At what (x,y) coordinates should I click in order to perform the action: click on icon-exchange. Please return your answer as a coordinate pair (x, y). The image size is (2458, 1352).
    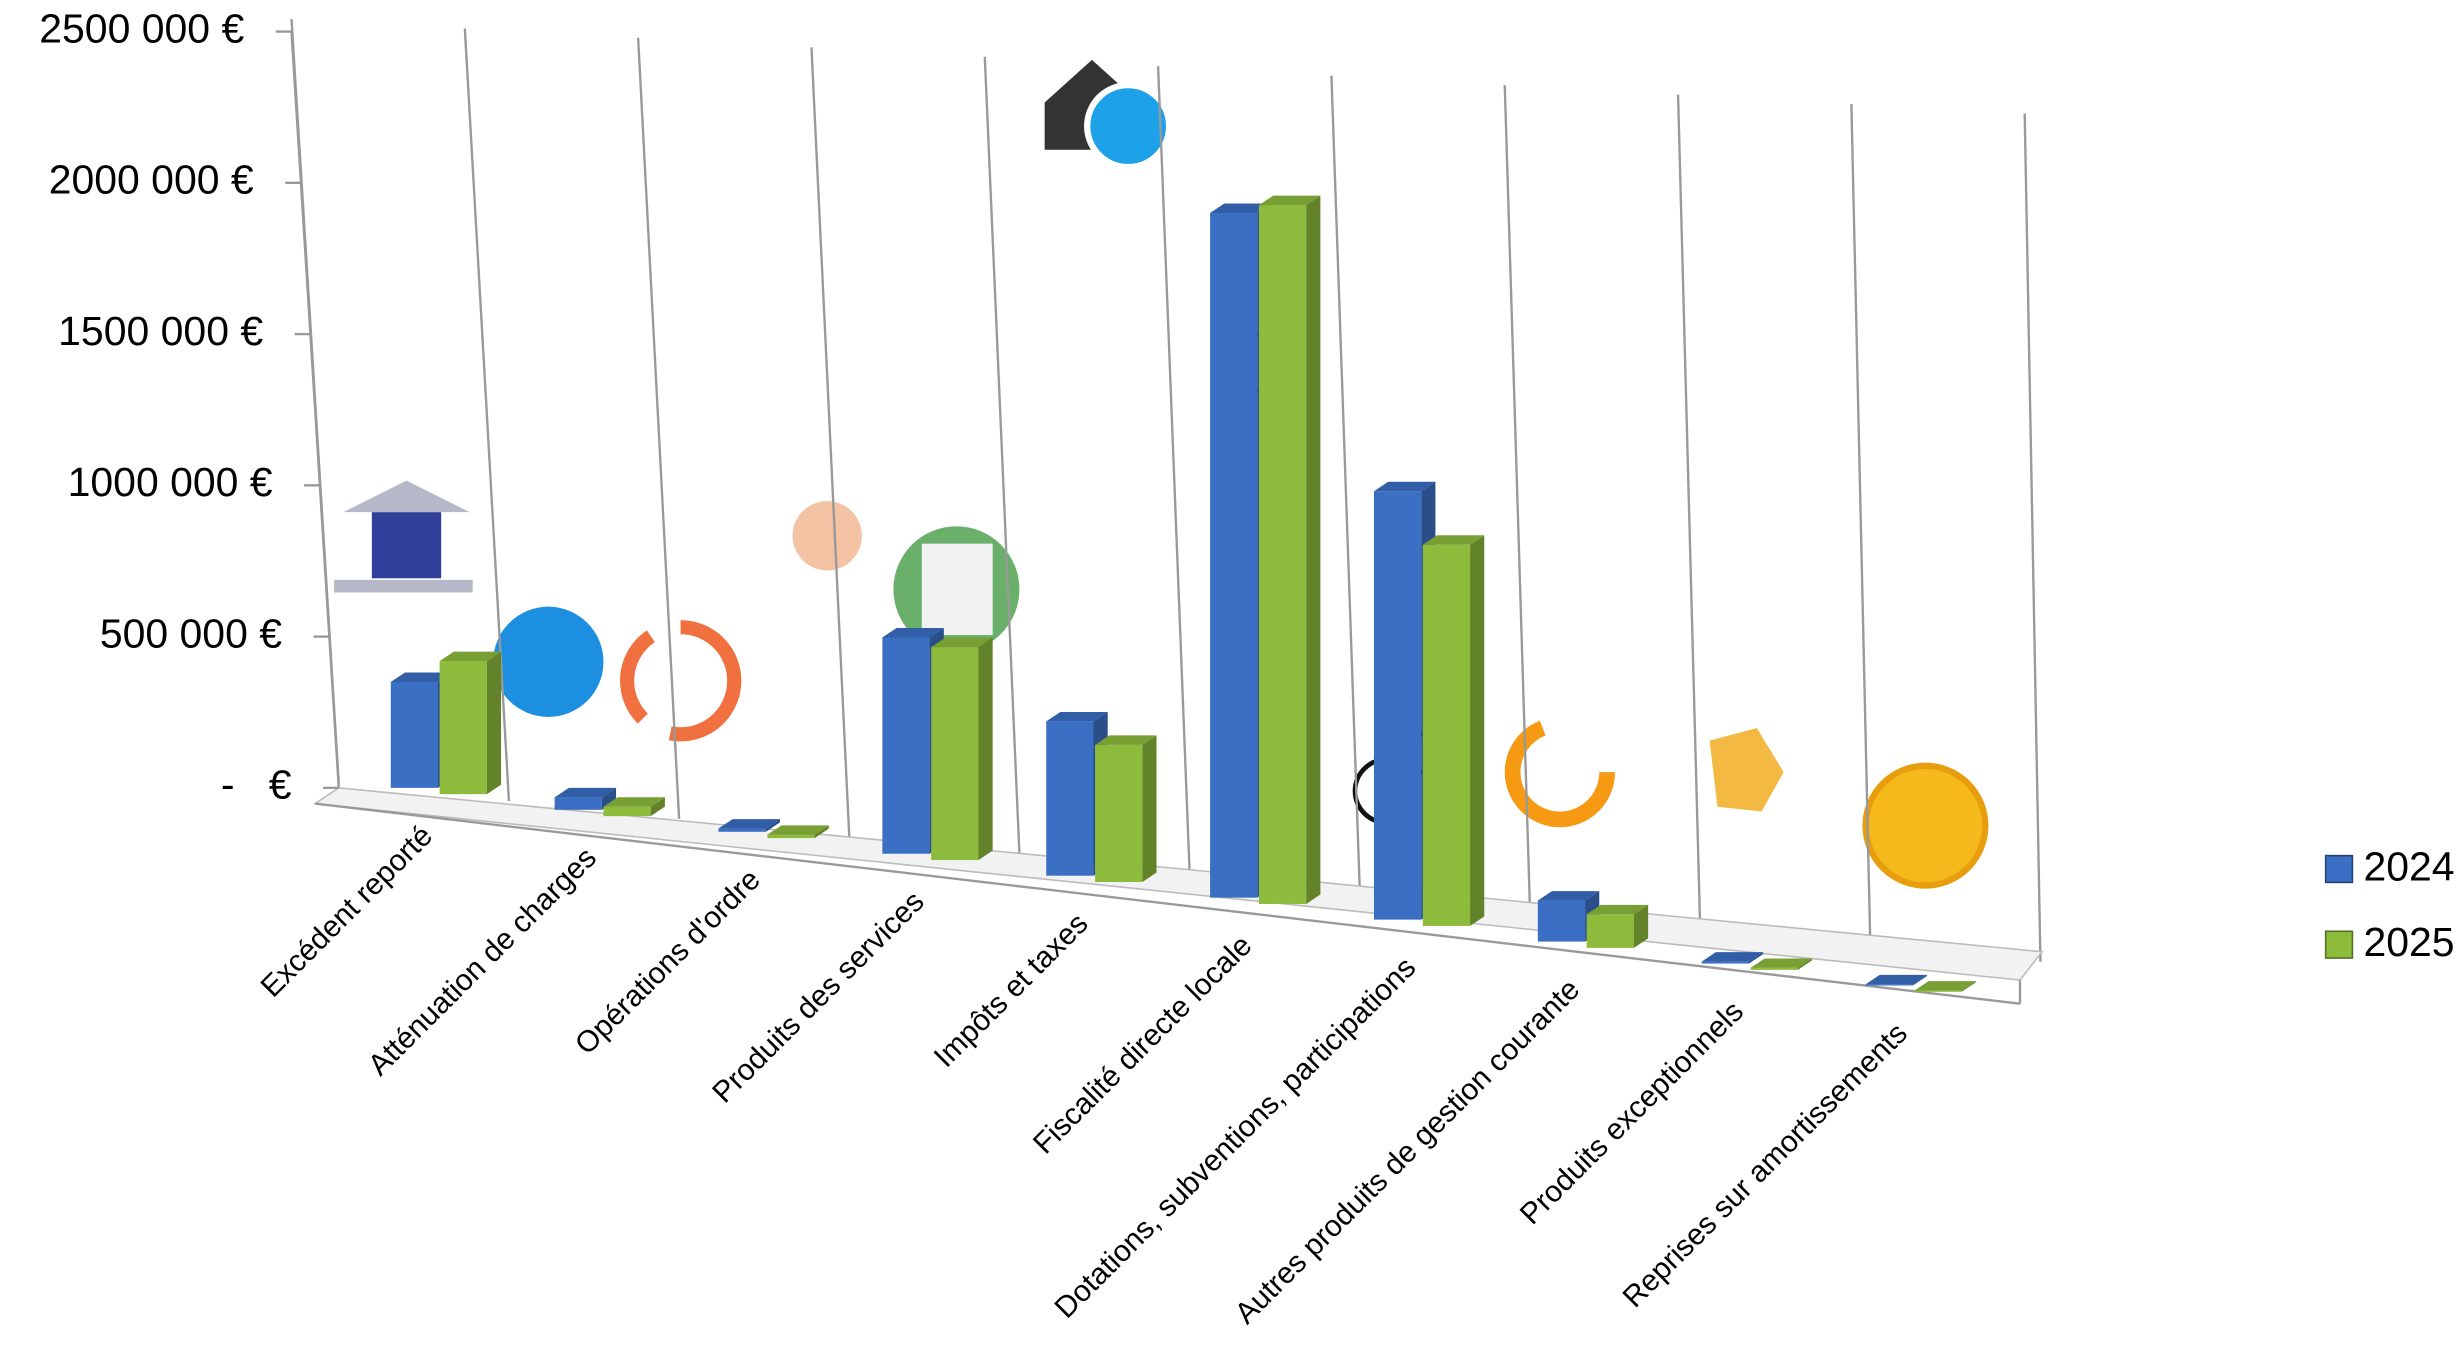
    Looking at the image, I should click on (681, 681).